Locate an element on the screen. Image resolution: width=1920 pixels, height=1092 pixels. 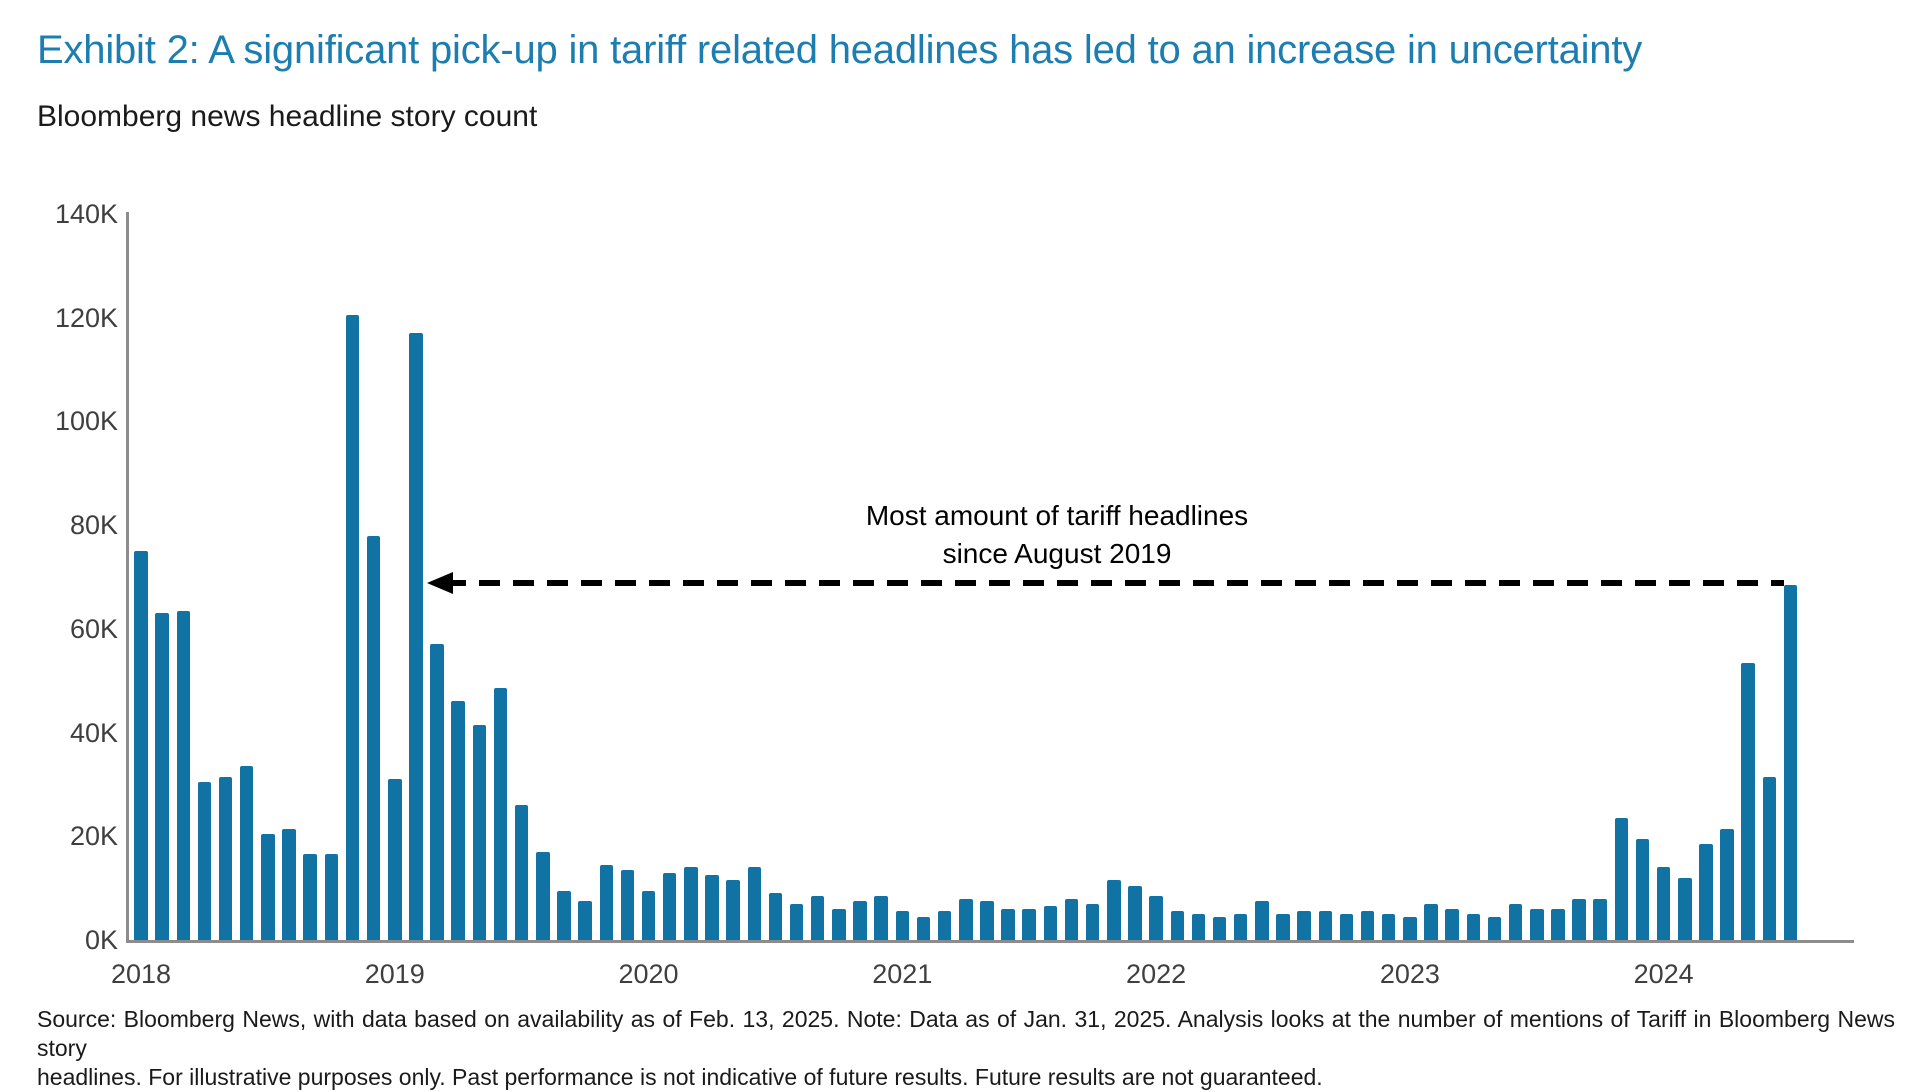
x-tick-label: 2020 is located at coordinates (648, 974).